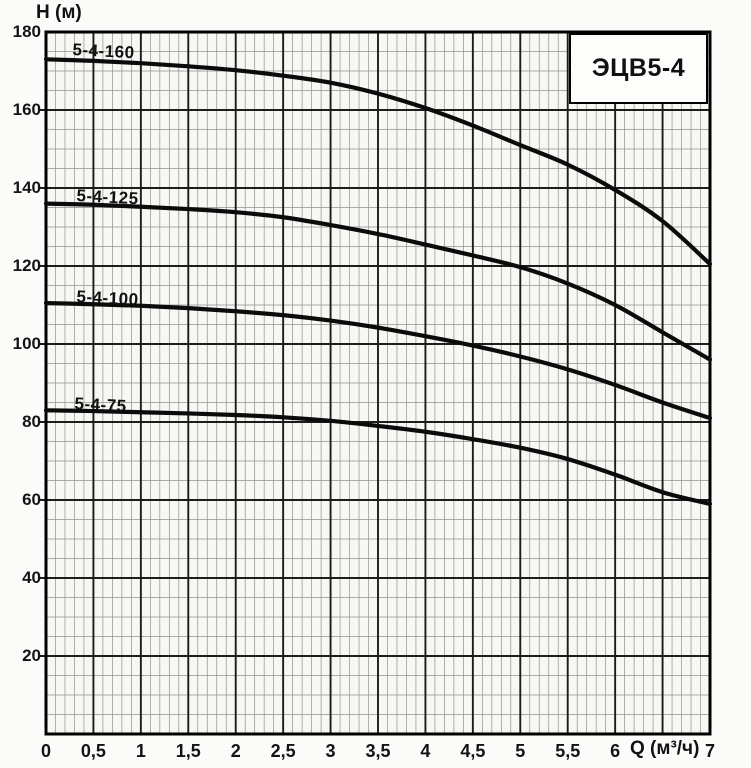 The image size is (751, 768). Describe the element at coordinates (235, 751) in the screenshot. I see `x-tick-label-2: 2` at that location.